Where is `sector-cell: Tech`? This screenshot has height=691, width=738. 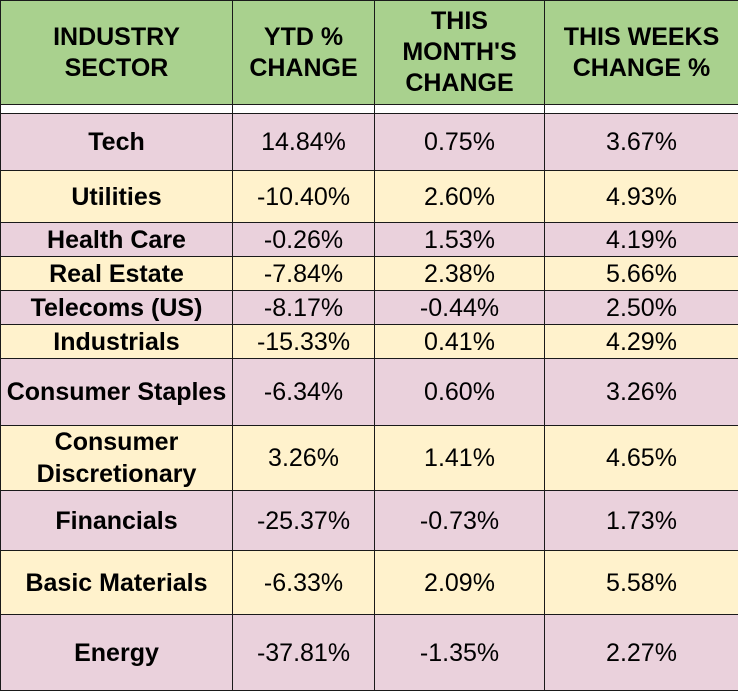
sector-cell: Tech is located at coordinates (117, 142).